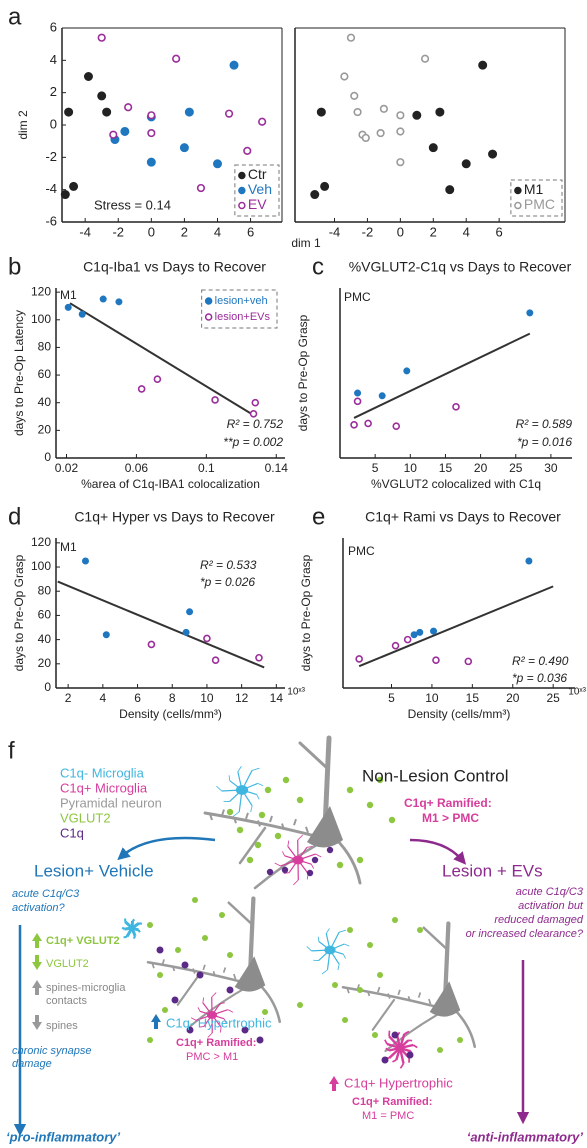  I want to click on diagram-text: activation but, so click(551, 906).